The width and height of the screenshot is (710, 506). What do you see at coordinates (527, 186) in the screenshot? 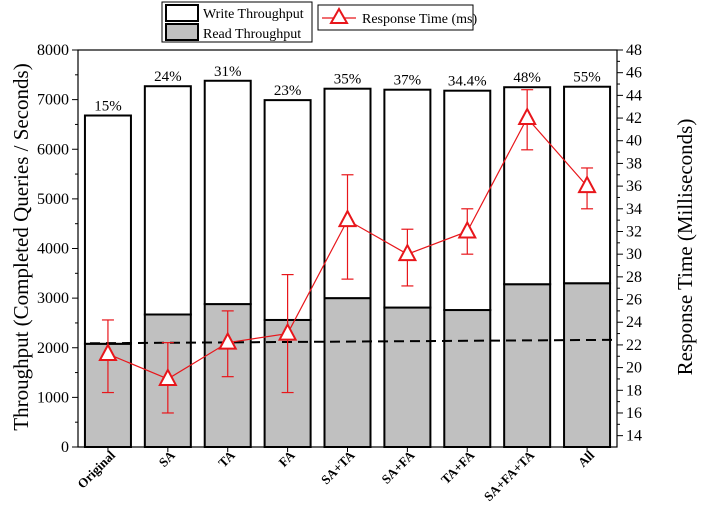
I see `bar-write-SA+FA+TA` at bounding box center [527, 186].